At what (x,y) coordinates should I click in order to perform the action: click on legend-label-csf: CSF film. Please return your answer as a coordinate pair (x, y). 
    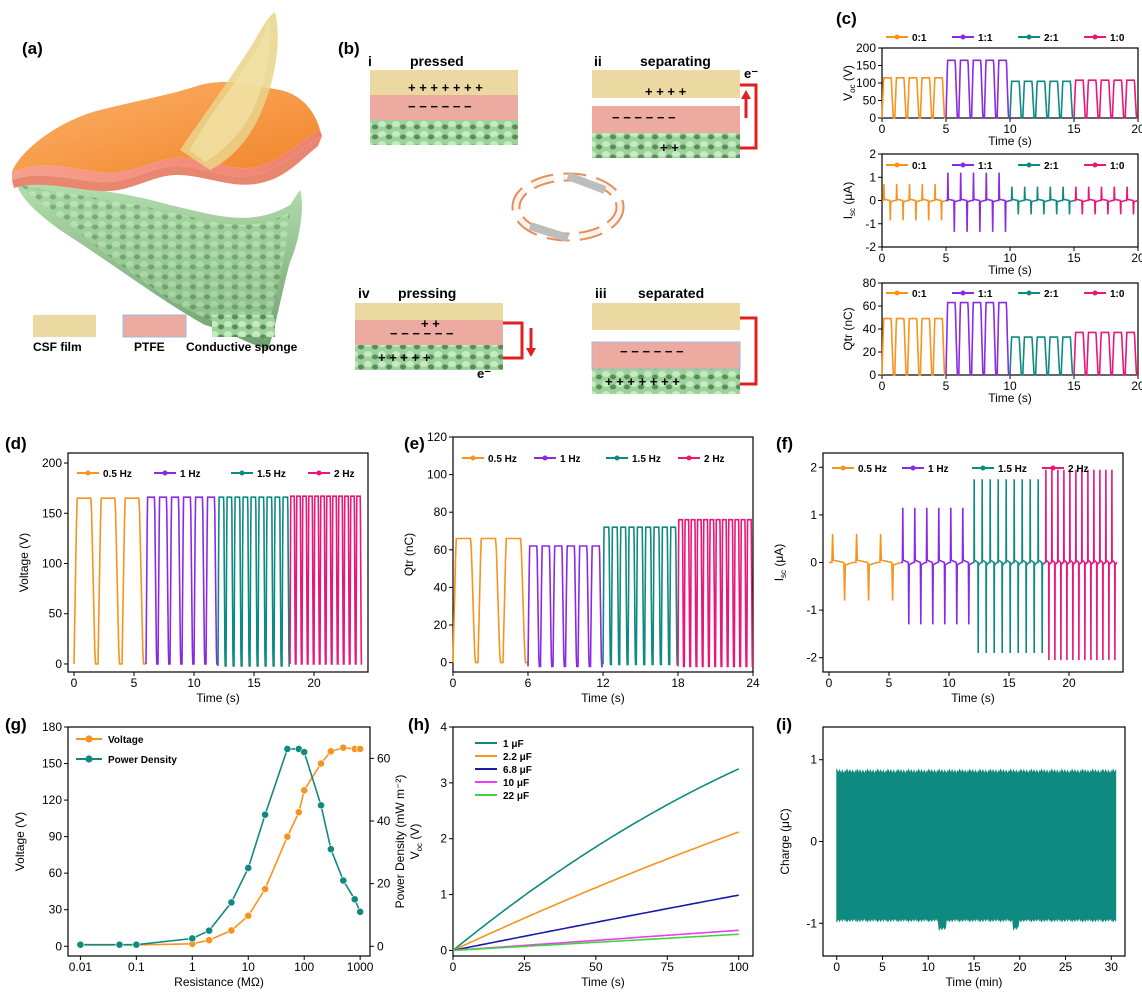
    Looking at the image, I should click on (57, 347).